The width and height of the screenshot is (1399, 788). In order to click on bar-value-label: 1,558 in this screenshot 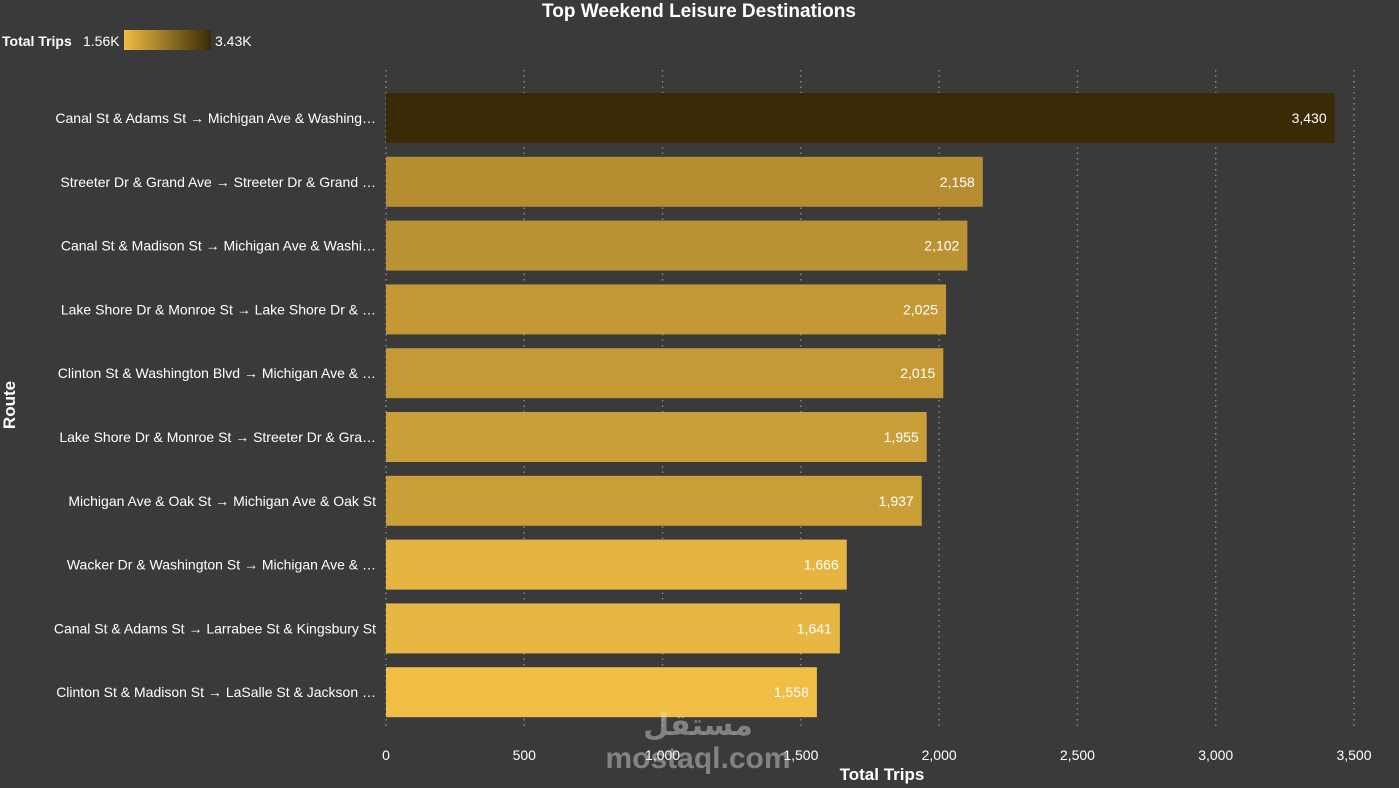, I will do `click(791, 692)`.